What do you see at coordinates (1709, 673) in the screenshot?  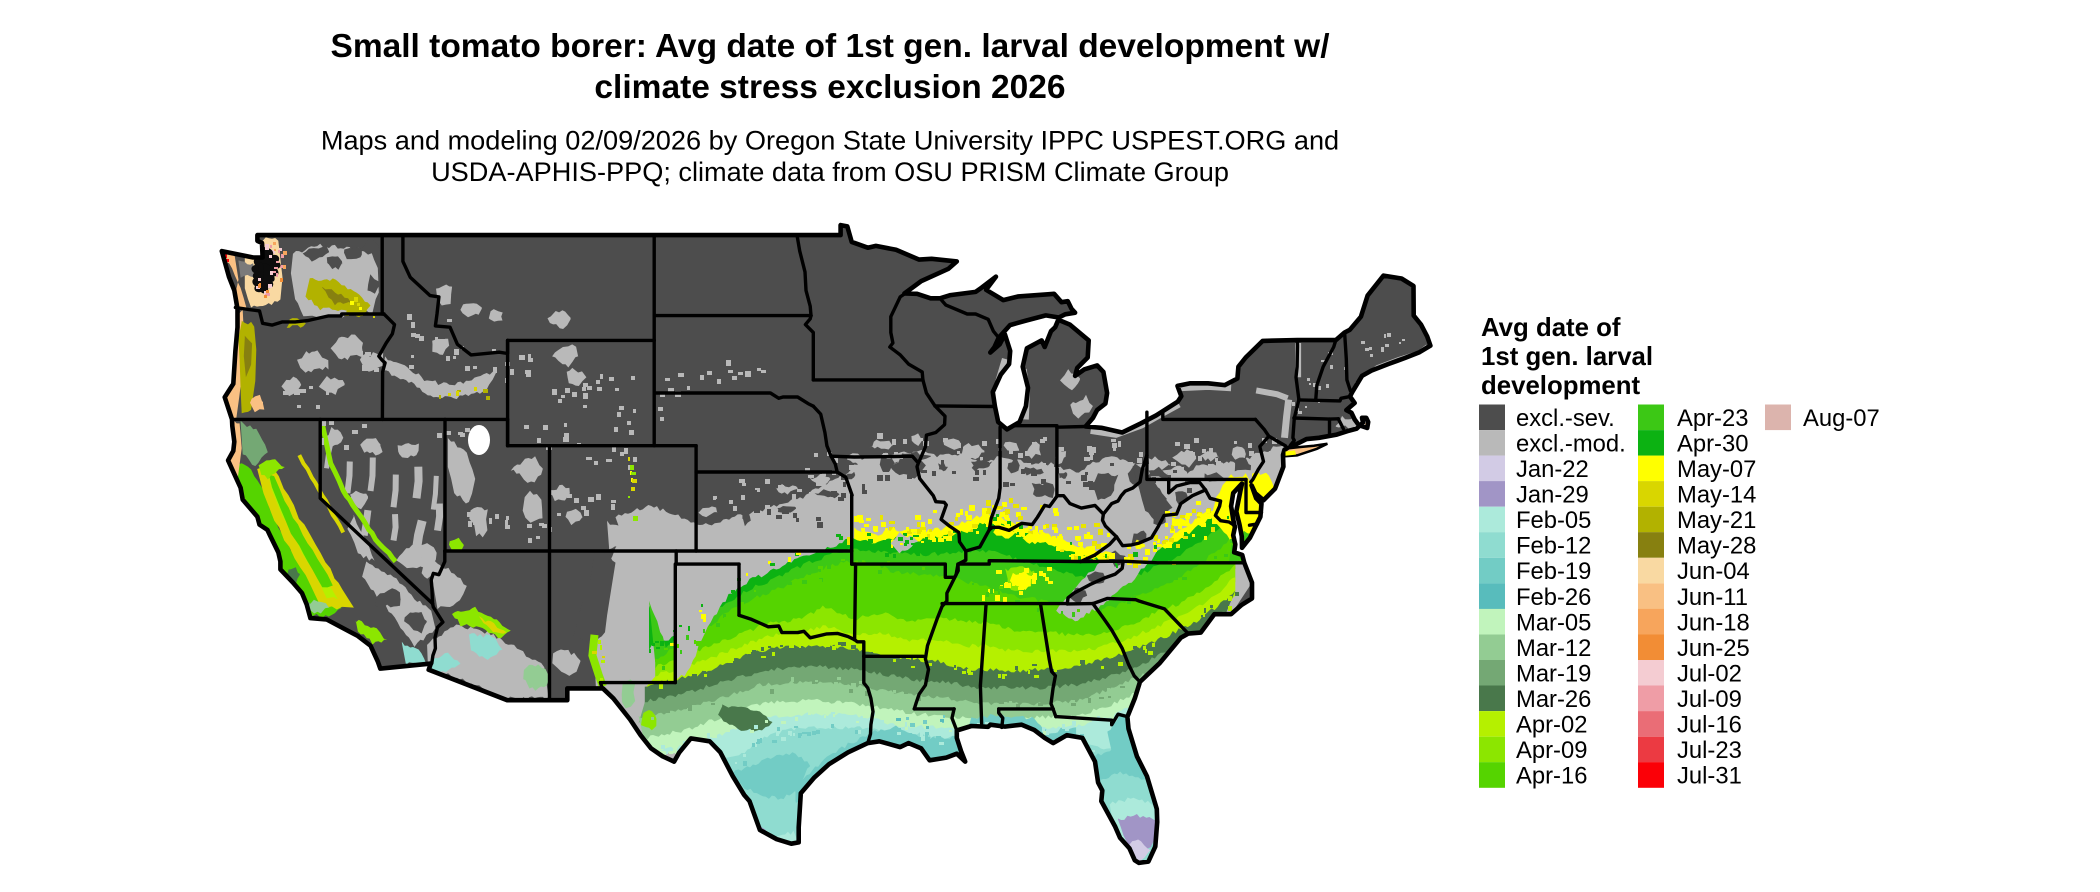 I see `svg-text: Jul-02` at bounding box center [1709, 673].